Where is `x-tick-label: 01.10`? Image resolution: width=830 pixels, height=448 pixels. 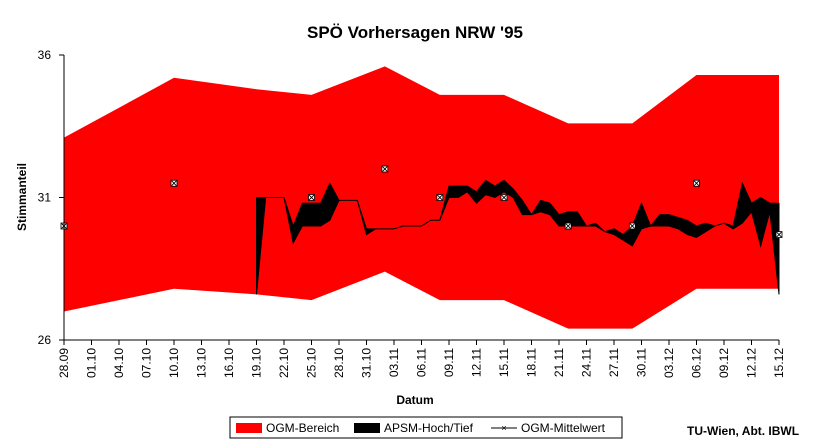 x-tick-label: 01.10 is located at coordinates (92, 363).